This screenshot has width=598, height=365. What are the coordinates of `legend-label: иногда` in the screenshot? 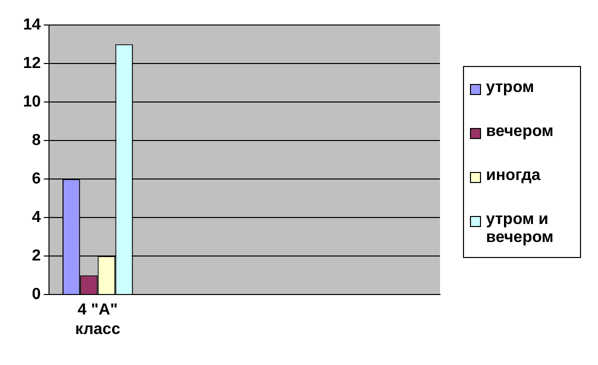 It's located at (513, 176).